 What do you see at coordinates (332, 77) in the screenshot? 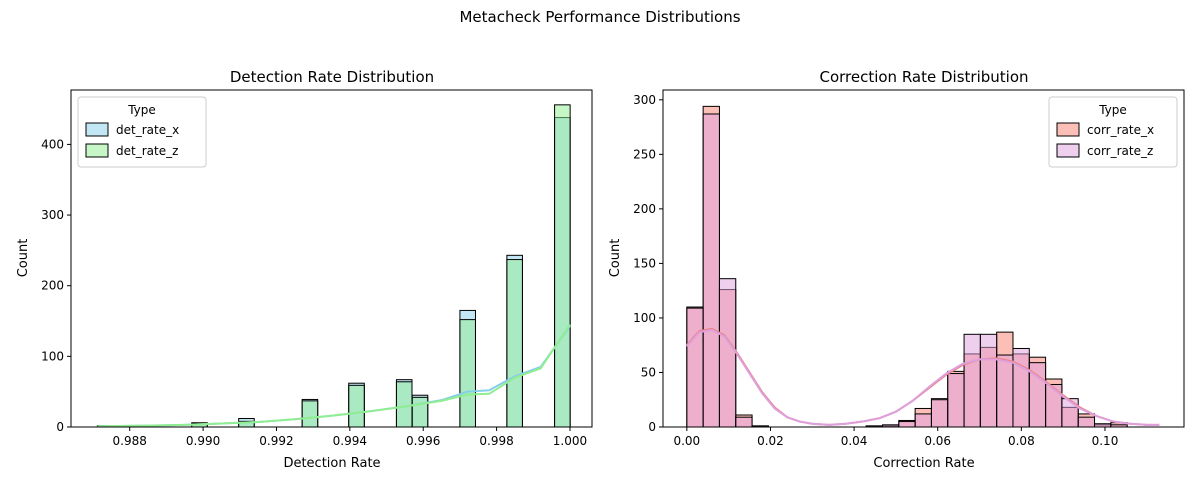
I see `panel-title: Detection Rate Distribution` at bounding box center [332, 77].